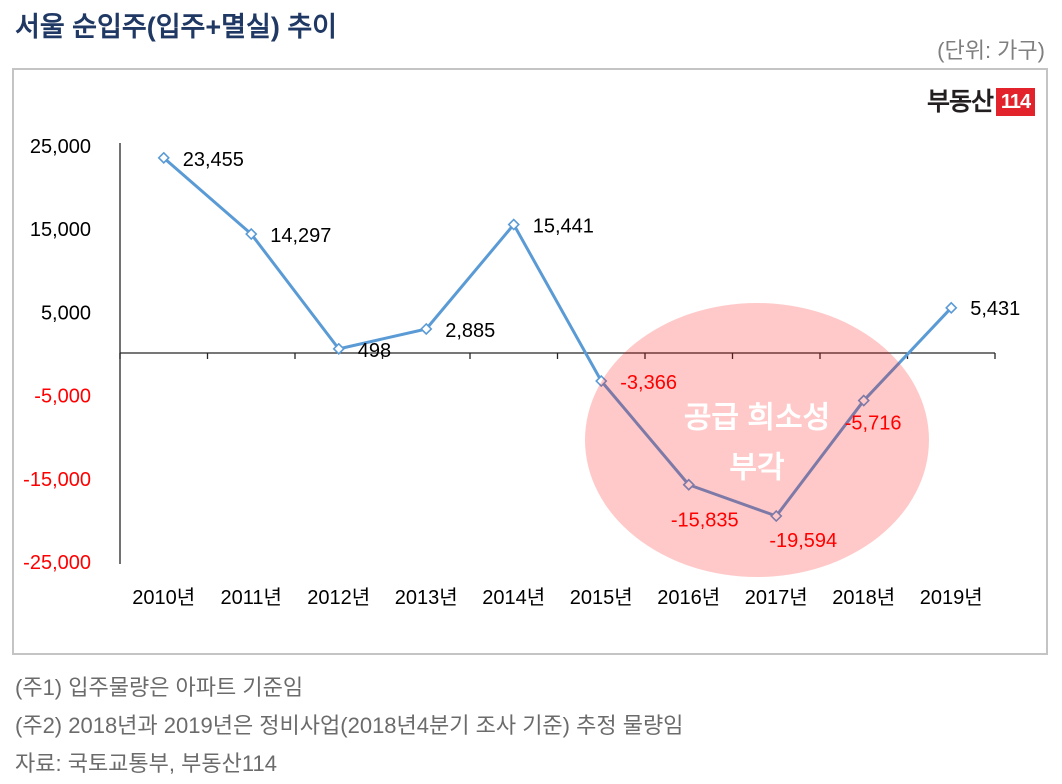 The image size is (1062, 784). I want to click on unit-label: (단위: 가구), so click(991, 50).